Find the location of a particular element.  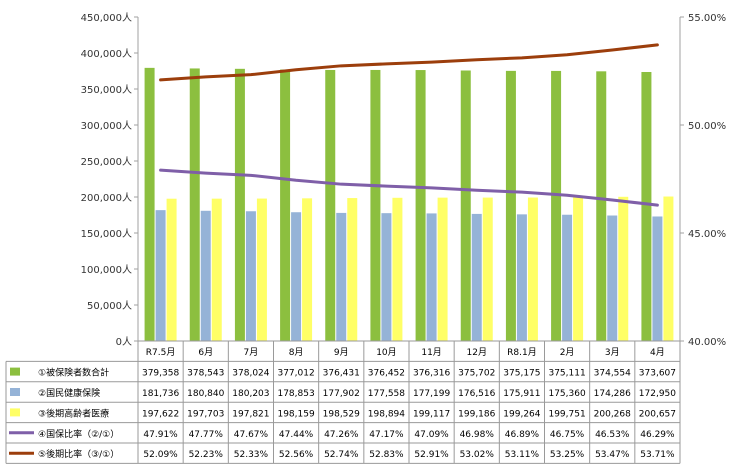

data-value: 177,902 is located at coordinates (341, 394).